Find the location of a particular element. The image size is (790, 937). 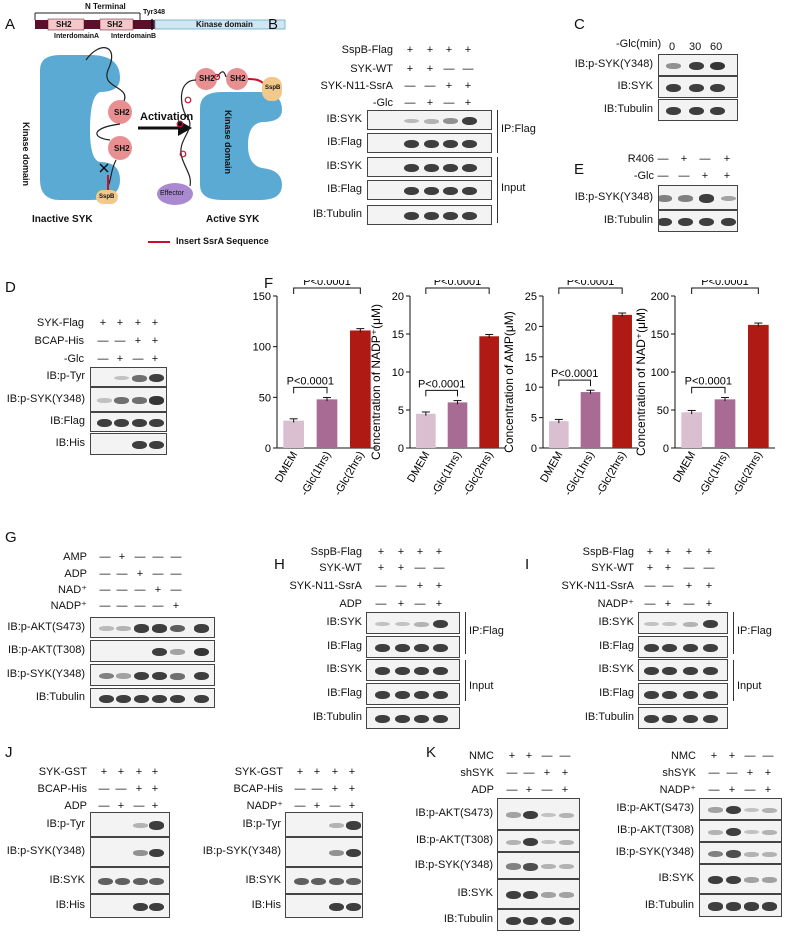

panel-k-condition-mark: — is located at coordinates (512, 773).